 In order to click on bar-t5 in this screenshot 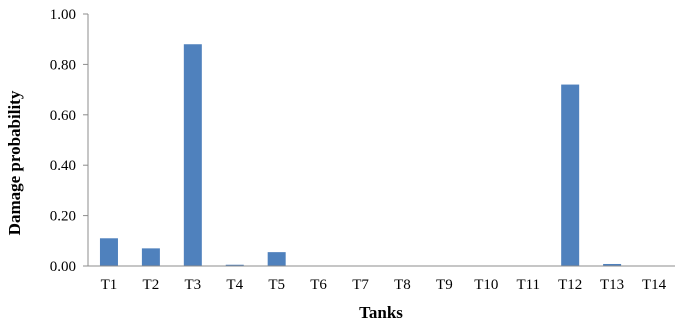, I will do `click(276, 259)`.